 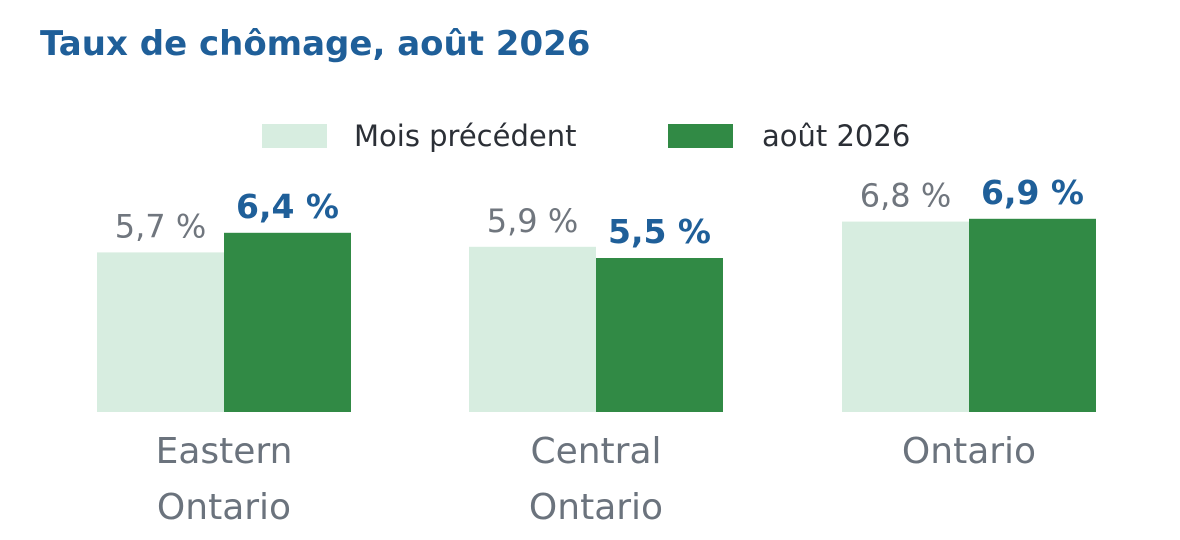 What do you see at coordinates (160, 226) in the screenshot?
I see `value-label-previous-0: 5,7 %` at bounding box center [160, 226].